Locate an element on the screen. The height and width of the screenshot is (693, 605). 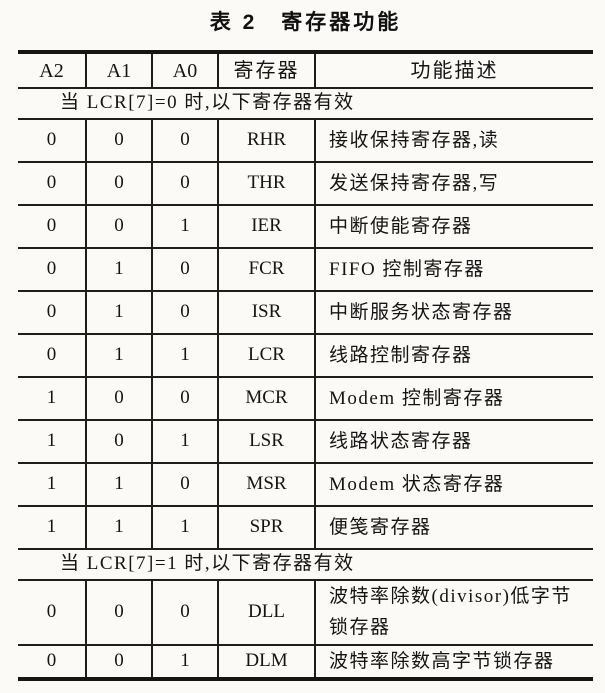
description-cell: FIFO 控制寄存器 is located at coordinates (454, 269).